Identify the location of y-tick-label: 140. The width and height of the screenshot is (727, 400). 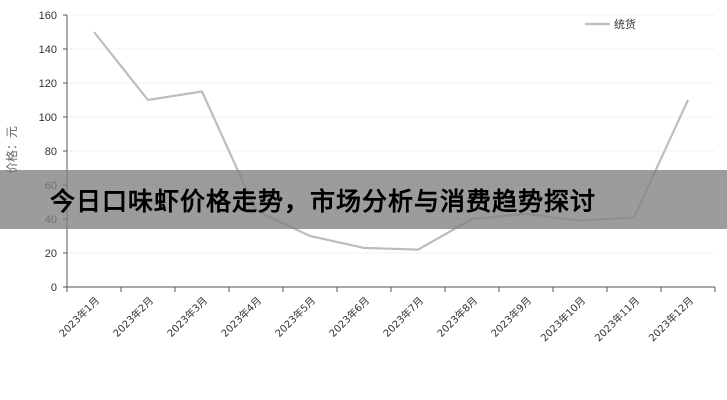
(48, 50).